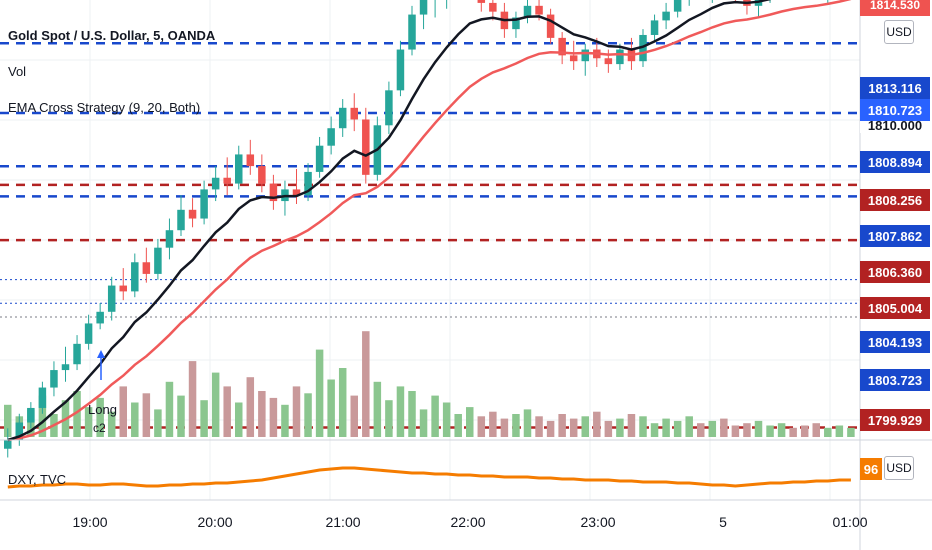 This screenshot has height=550, width=932. Describe the element at coordinates (895, 308) in the screenshot. I see `price-label: 1805.004` at that location.